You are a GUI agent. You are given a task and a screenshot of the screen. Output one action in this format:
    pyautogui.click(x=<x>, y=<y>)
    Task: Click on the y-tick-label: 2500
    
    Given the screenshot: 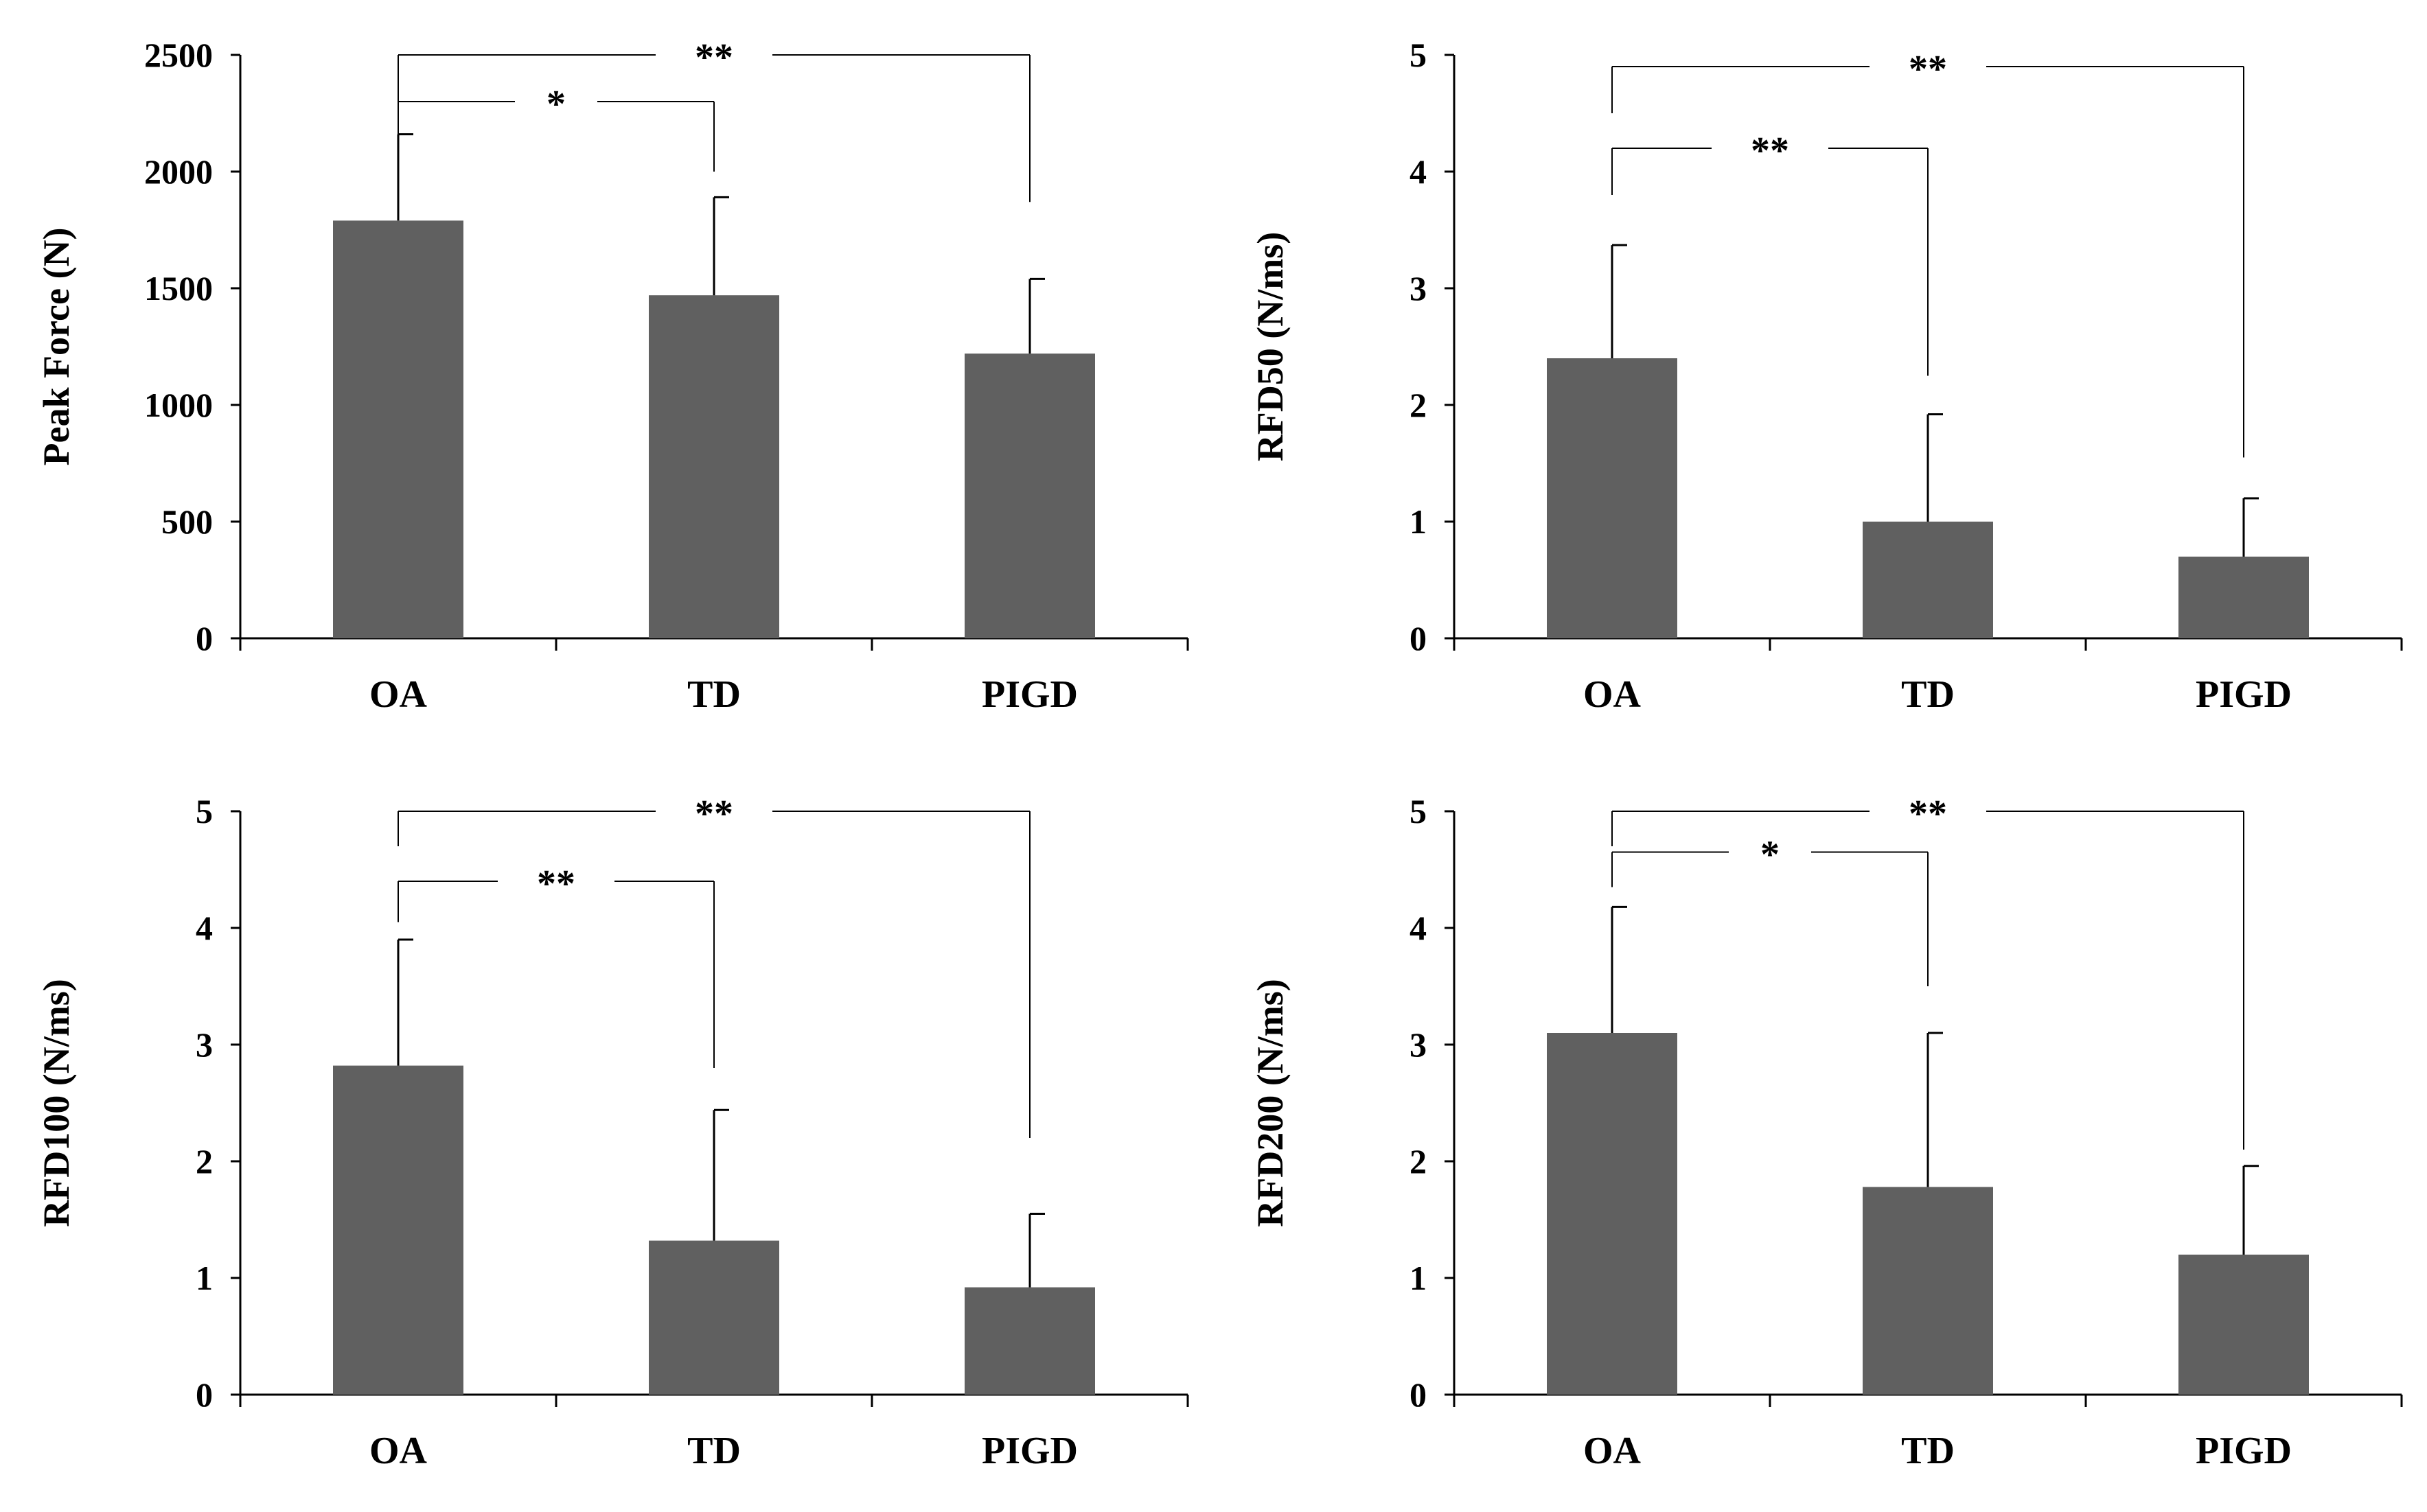 What is the action you would take?
    pyautogui.click(x=178, y=55)
    